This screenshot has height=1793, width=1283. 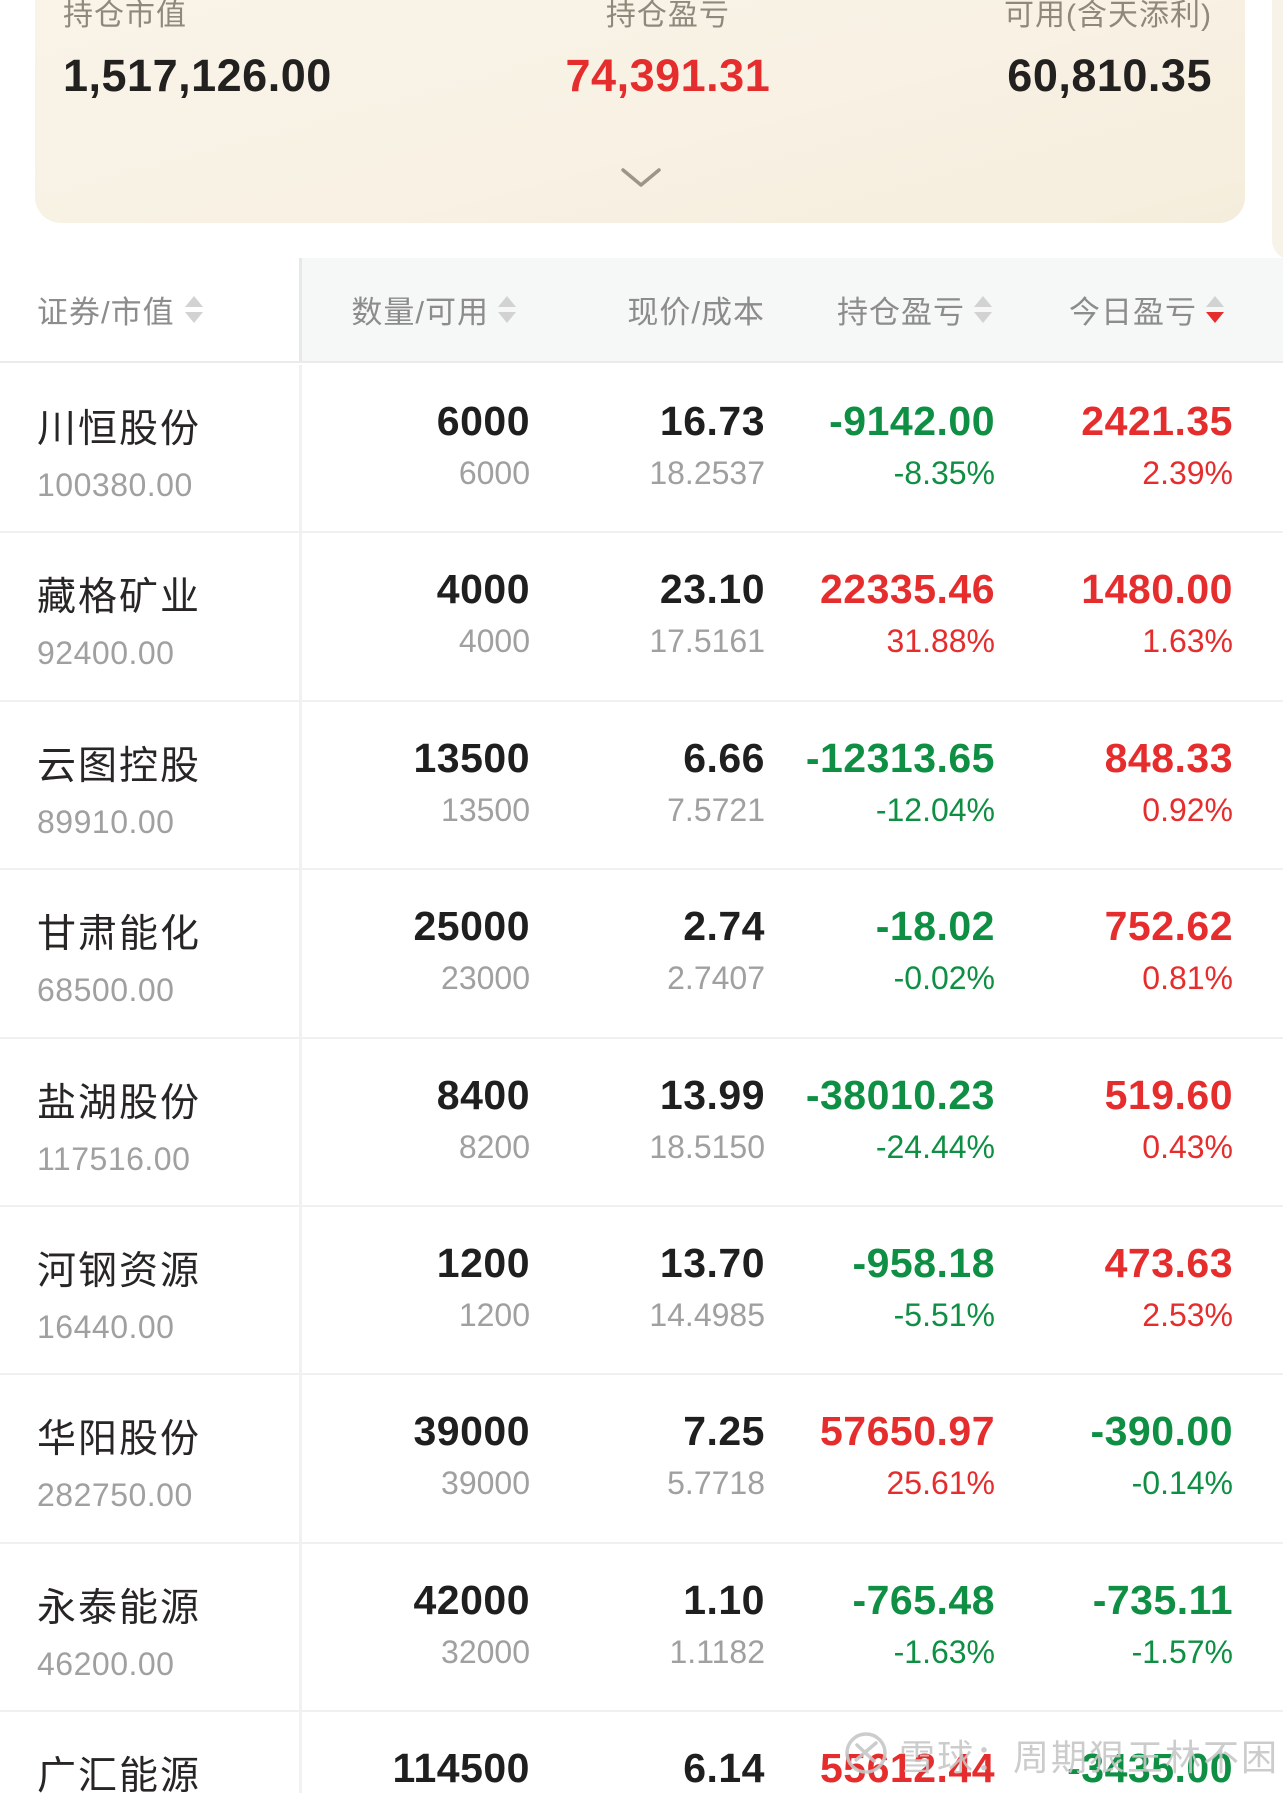 I want to click on current-price: 7.25, so click(x=724, y=1431).